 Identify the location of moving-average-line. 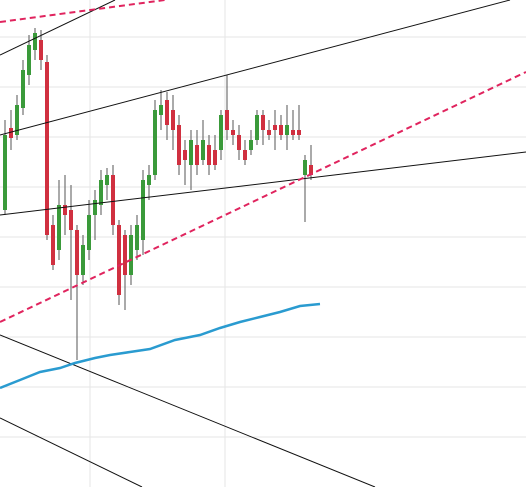
(160, 346).